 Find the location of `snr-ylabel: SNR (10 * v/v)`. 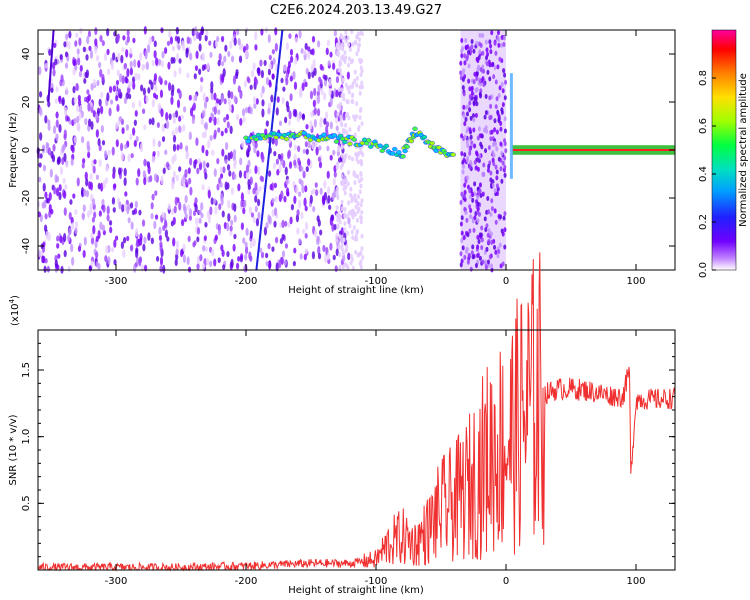

snr-ylabel: SNR (10 * v/v) is located at coordinates (13, 449).